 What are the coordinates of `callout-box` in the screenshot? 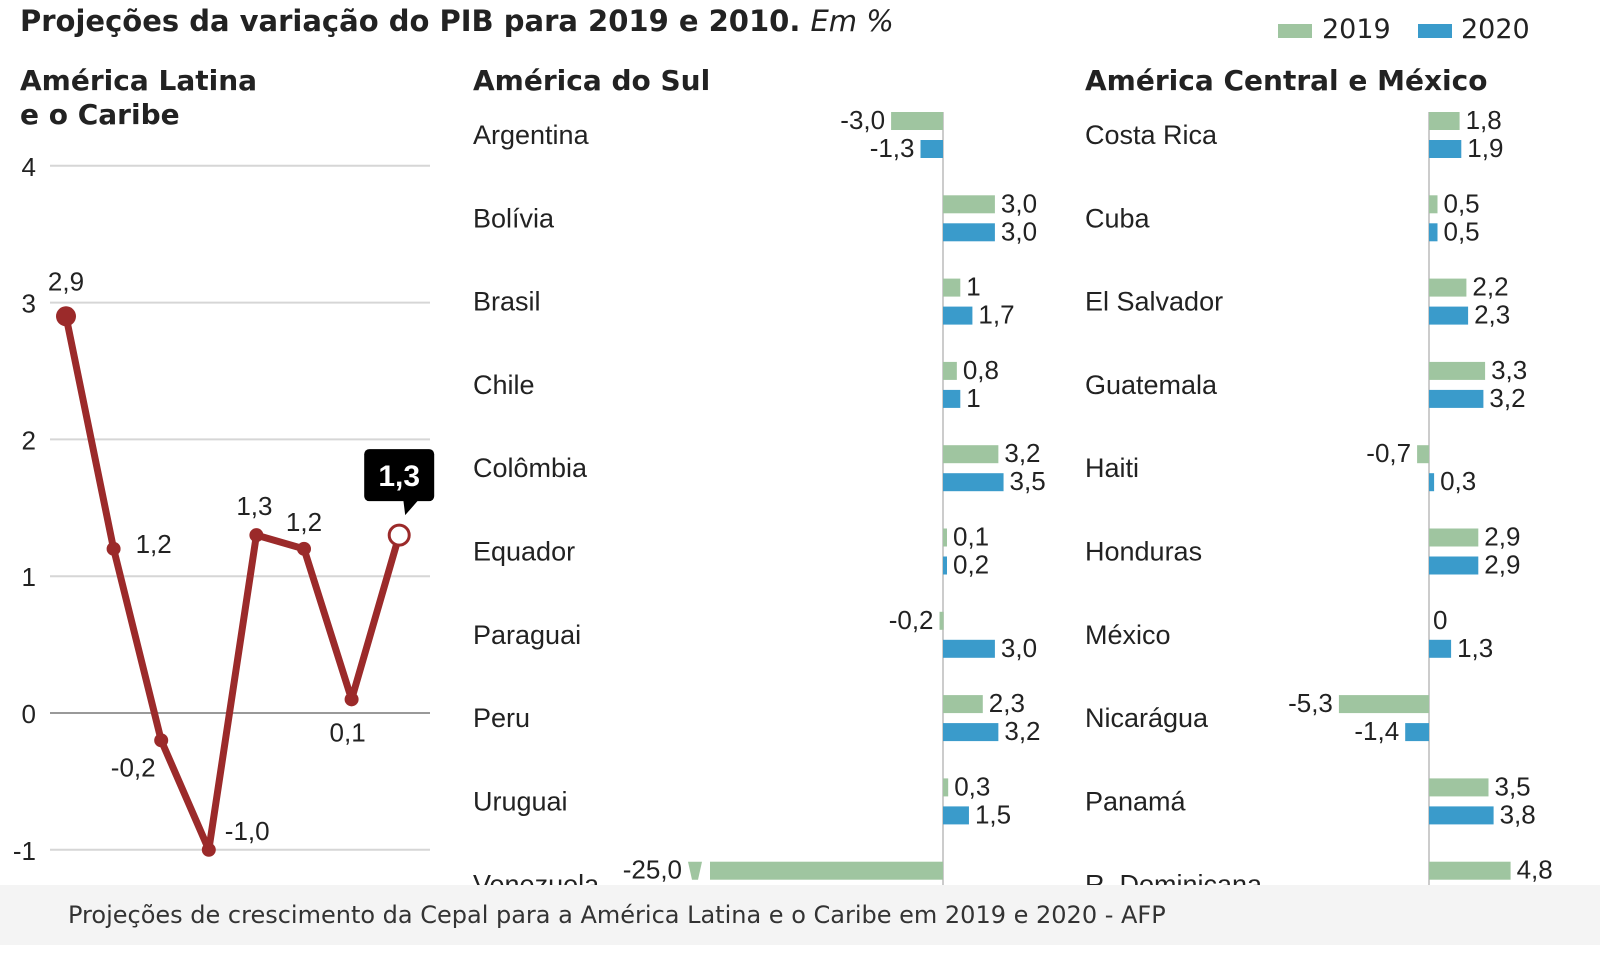 It's located at (399, 475).